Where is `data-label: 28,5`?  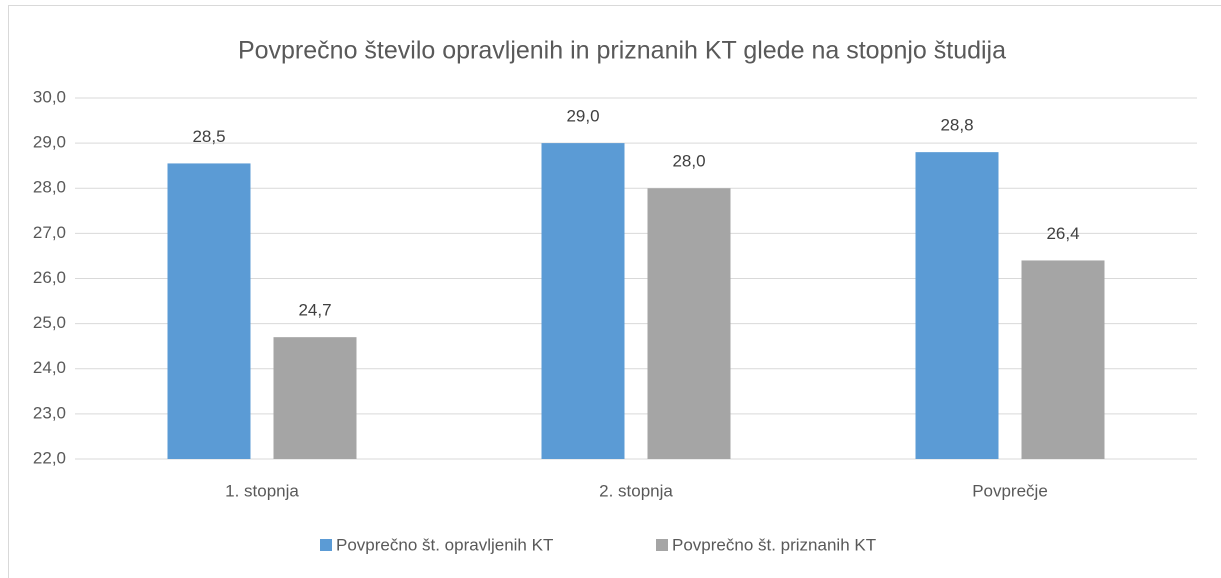 data-label: 28,5 is located at coordinates (208, 136).